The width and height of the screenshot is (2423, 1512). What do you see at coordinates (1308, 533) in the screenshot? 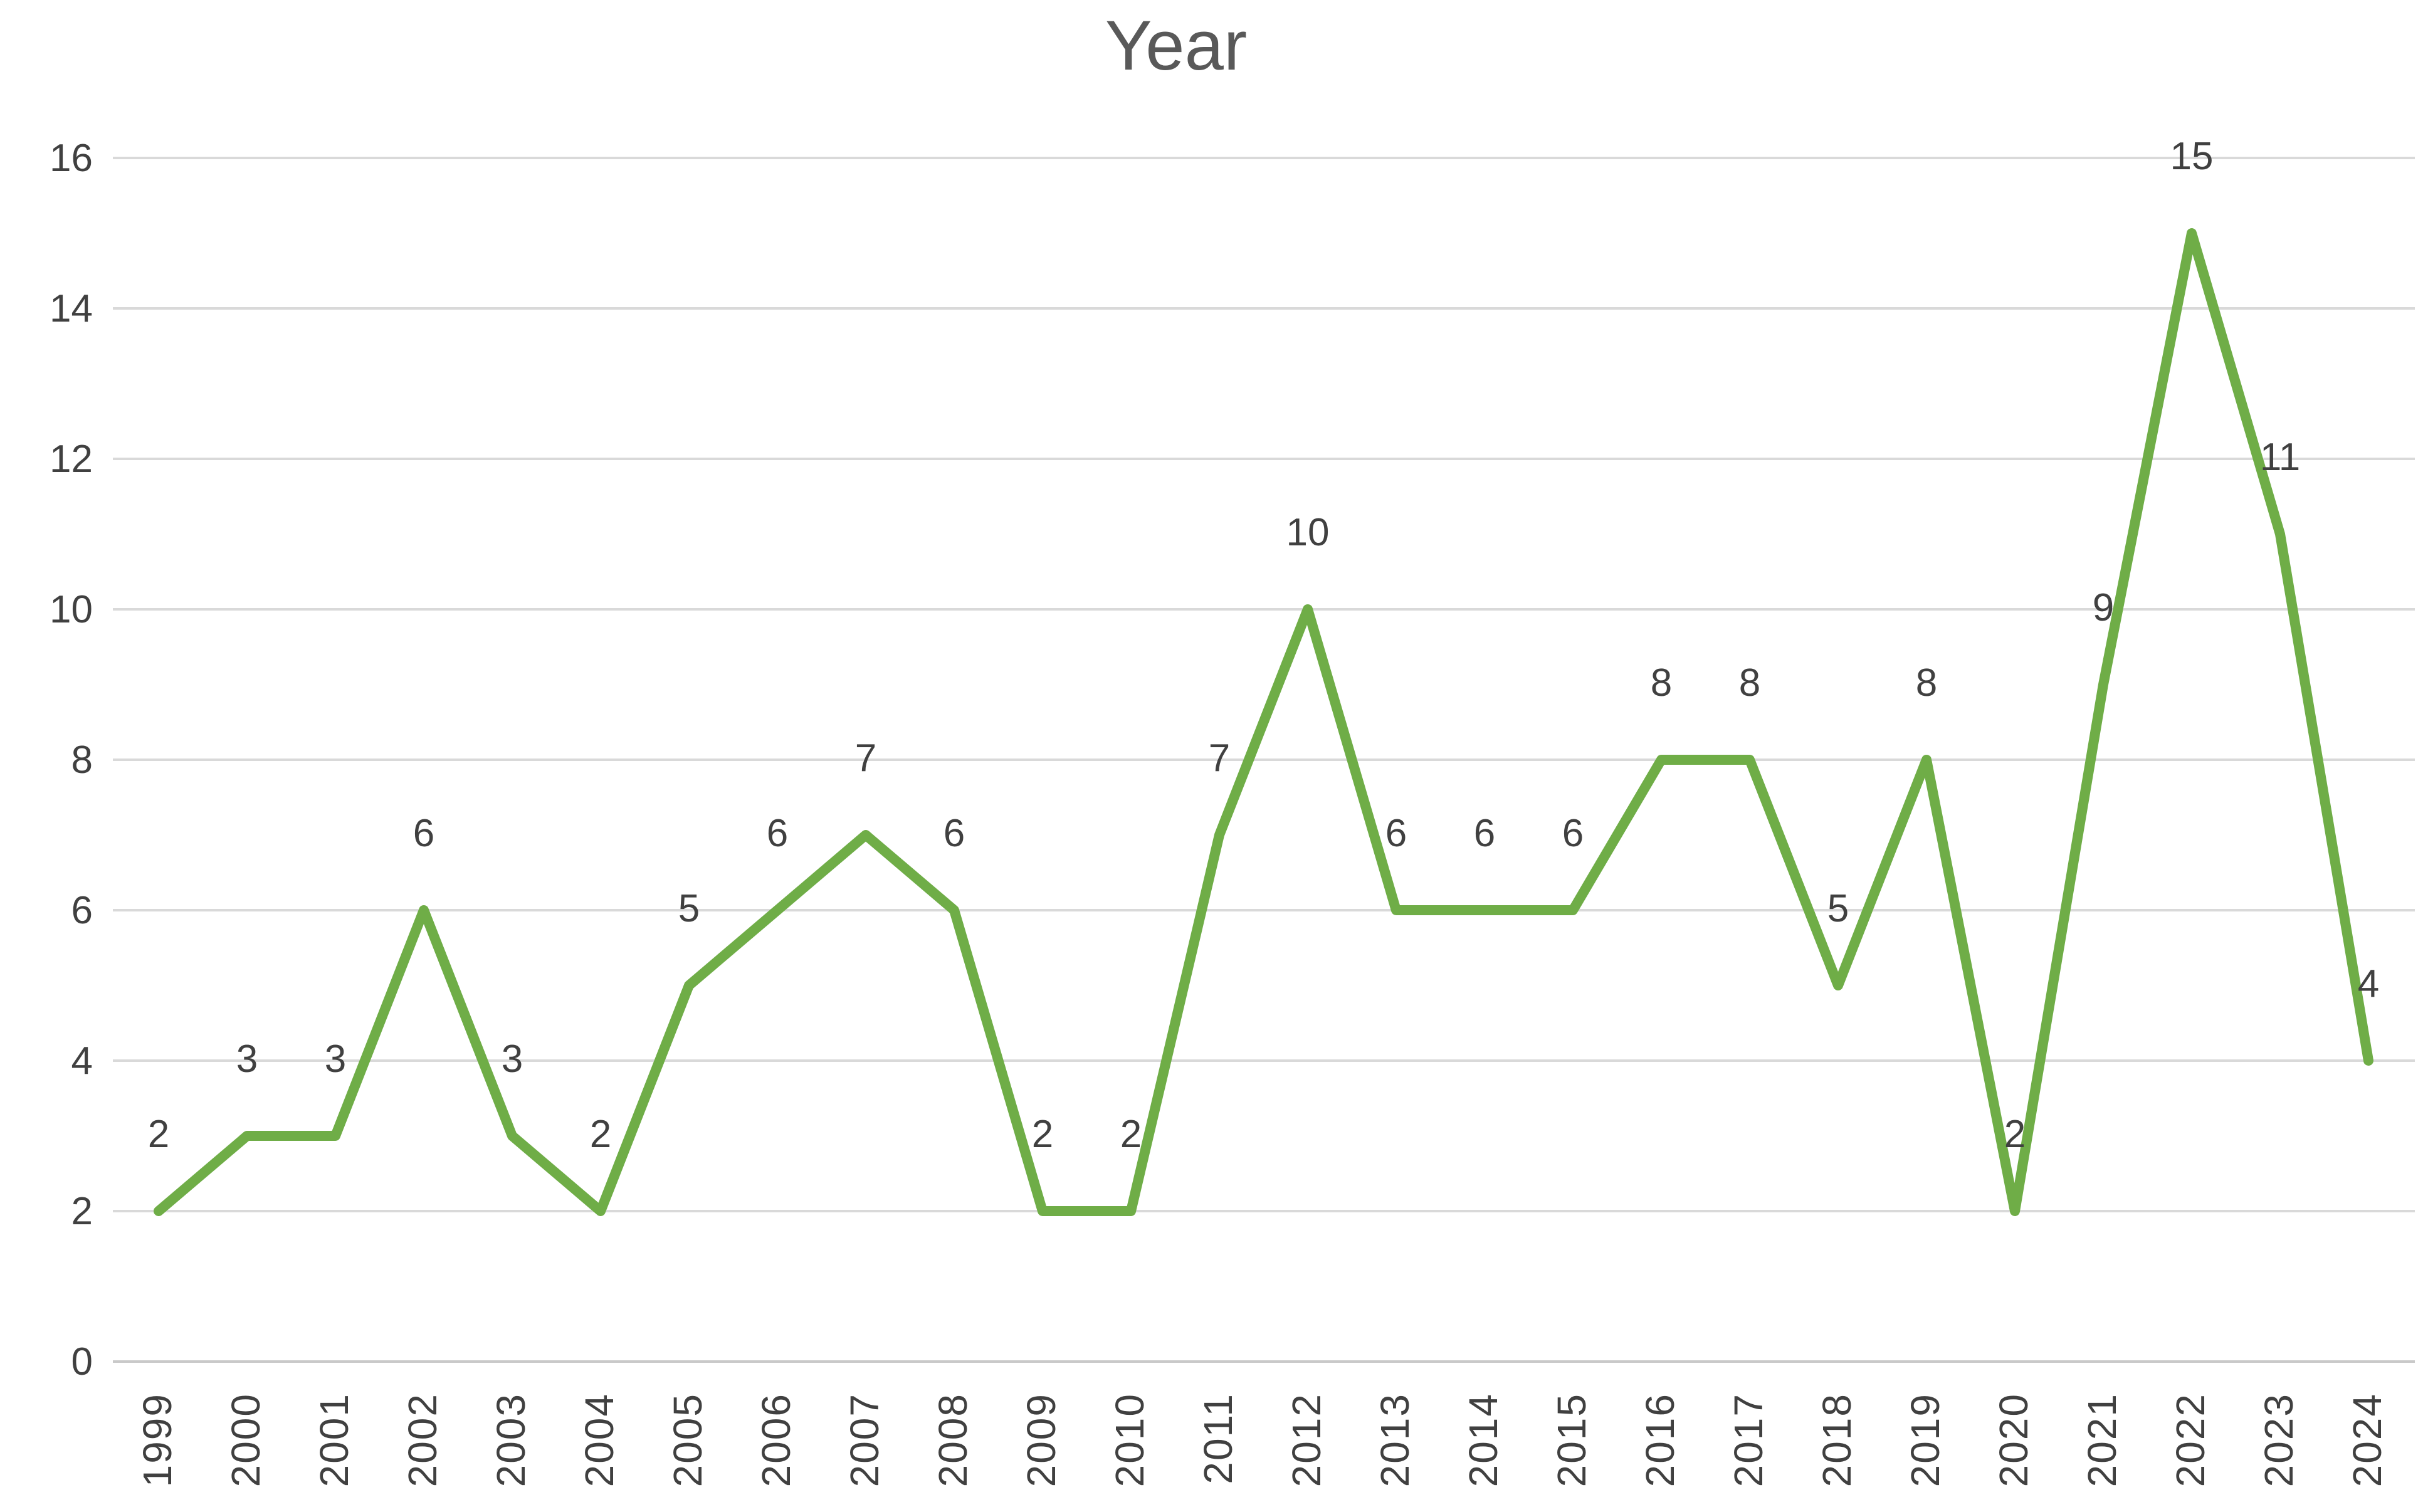
I see `data-label: 10` at bounding box center [1308, 533].